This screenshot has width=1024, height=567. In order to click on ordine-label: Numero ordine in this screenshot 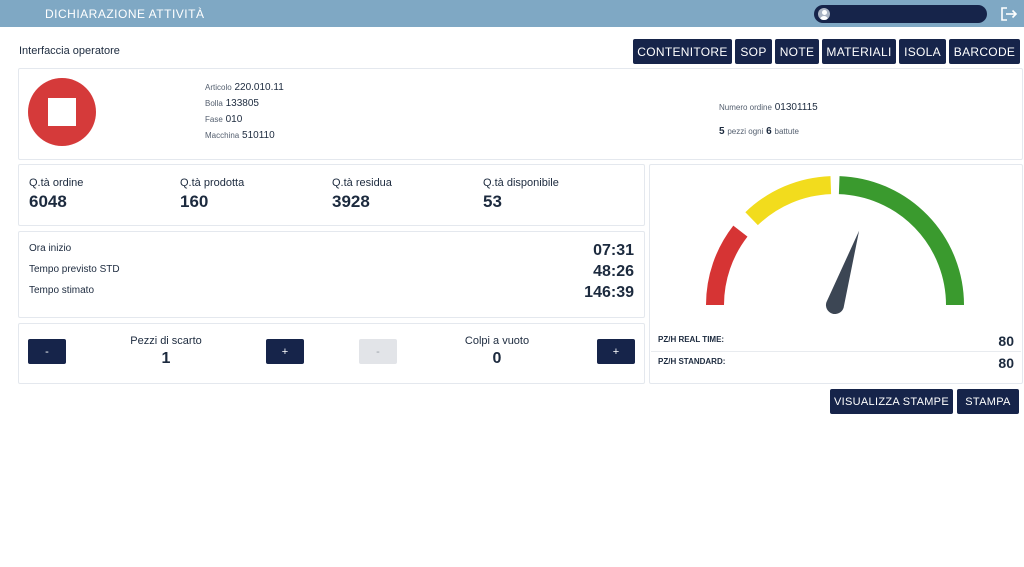, I will do `click(745, 107)`.